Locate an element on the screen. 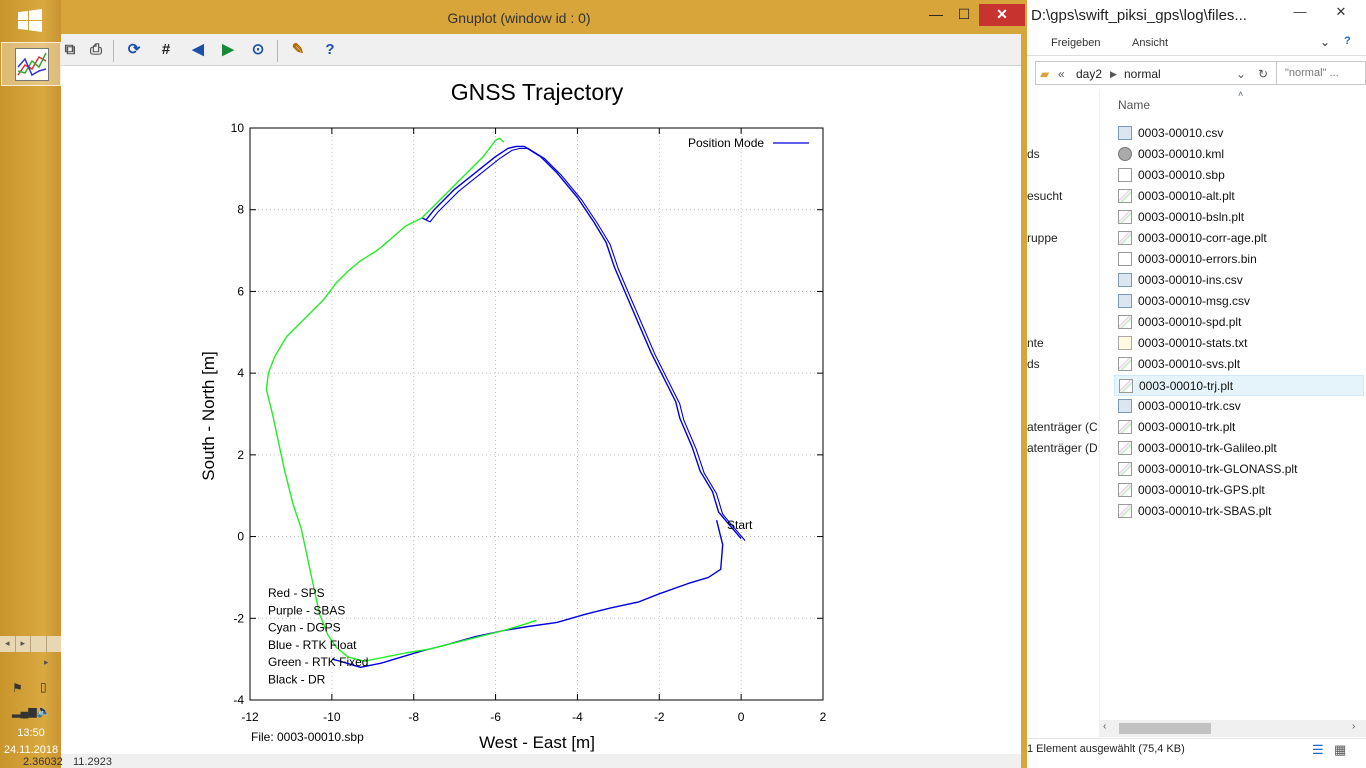  file-name: 0003-00010-errors.bin is located at coordinates (1197, 259).